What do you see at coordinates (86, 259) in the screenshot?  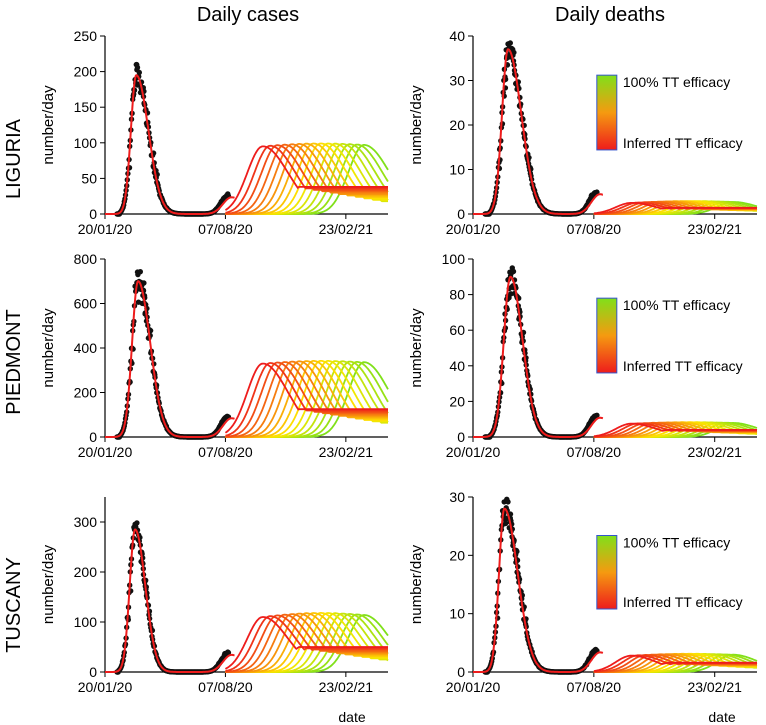 I see `y-tick-label: 800` at bounding box center [86, 259].